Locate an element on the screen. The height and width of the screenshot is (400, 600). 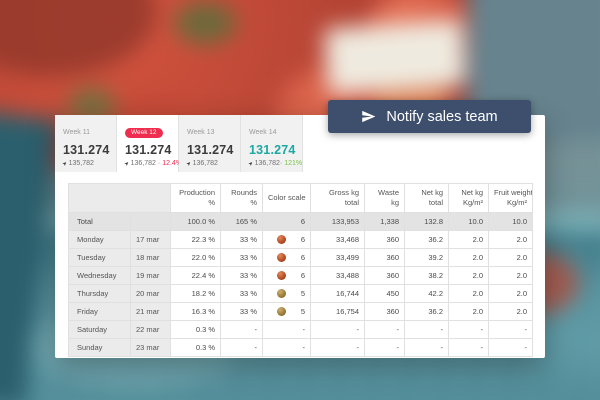
cell-gross: 133,953 is located at coordinates (337, 221).